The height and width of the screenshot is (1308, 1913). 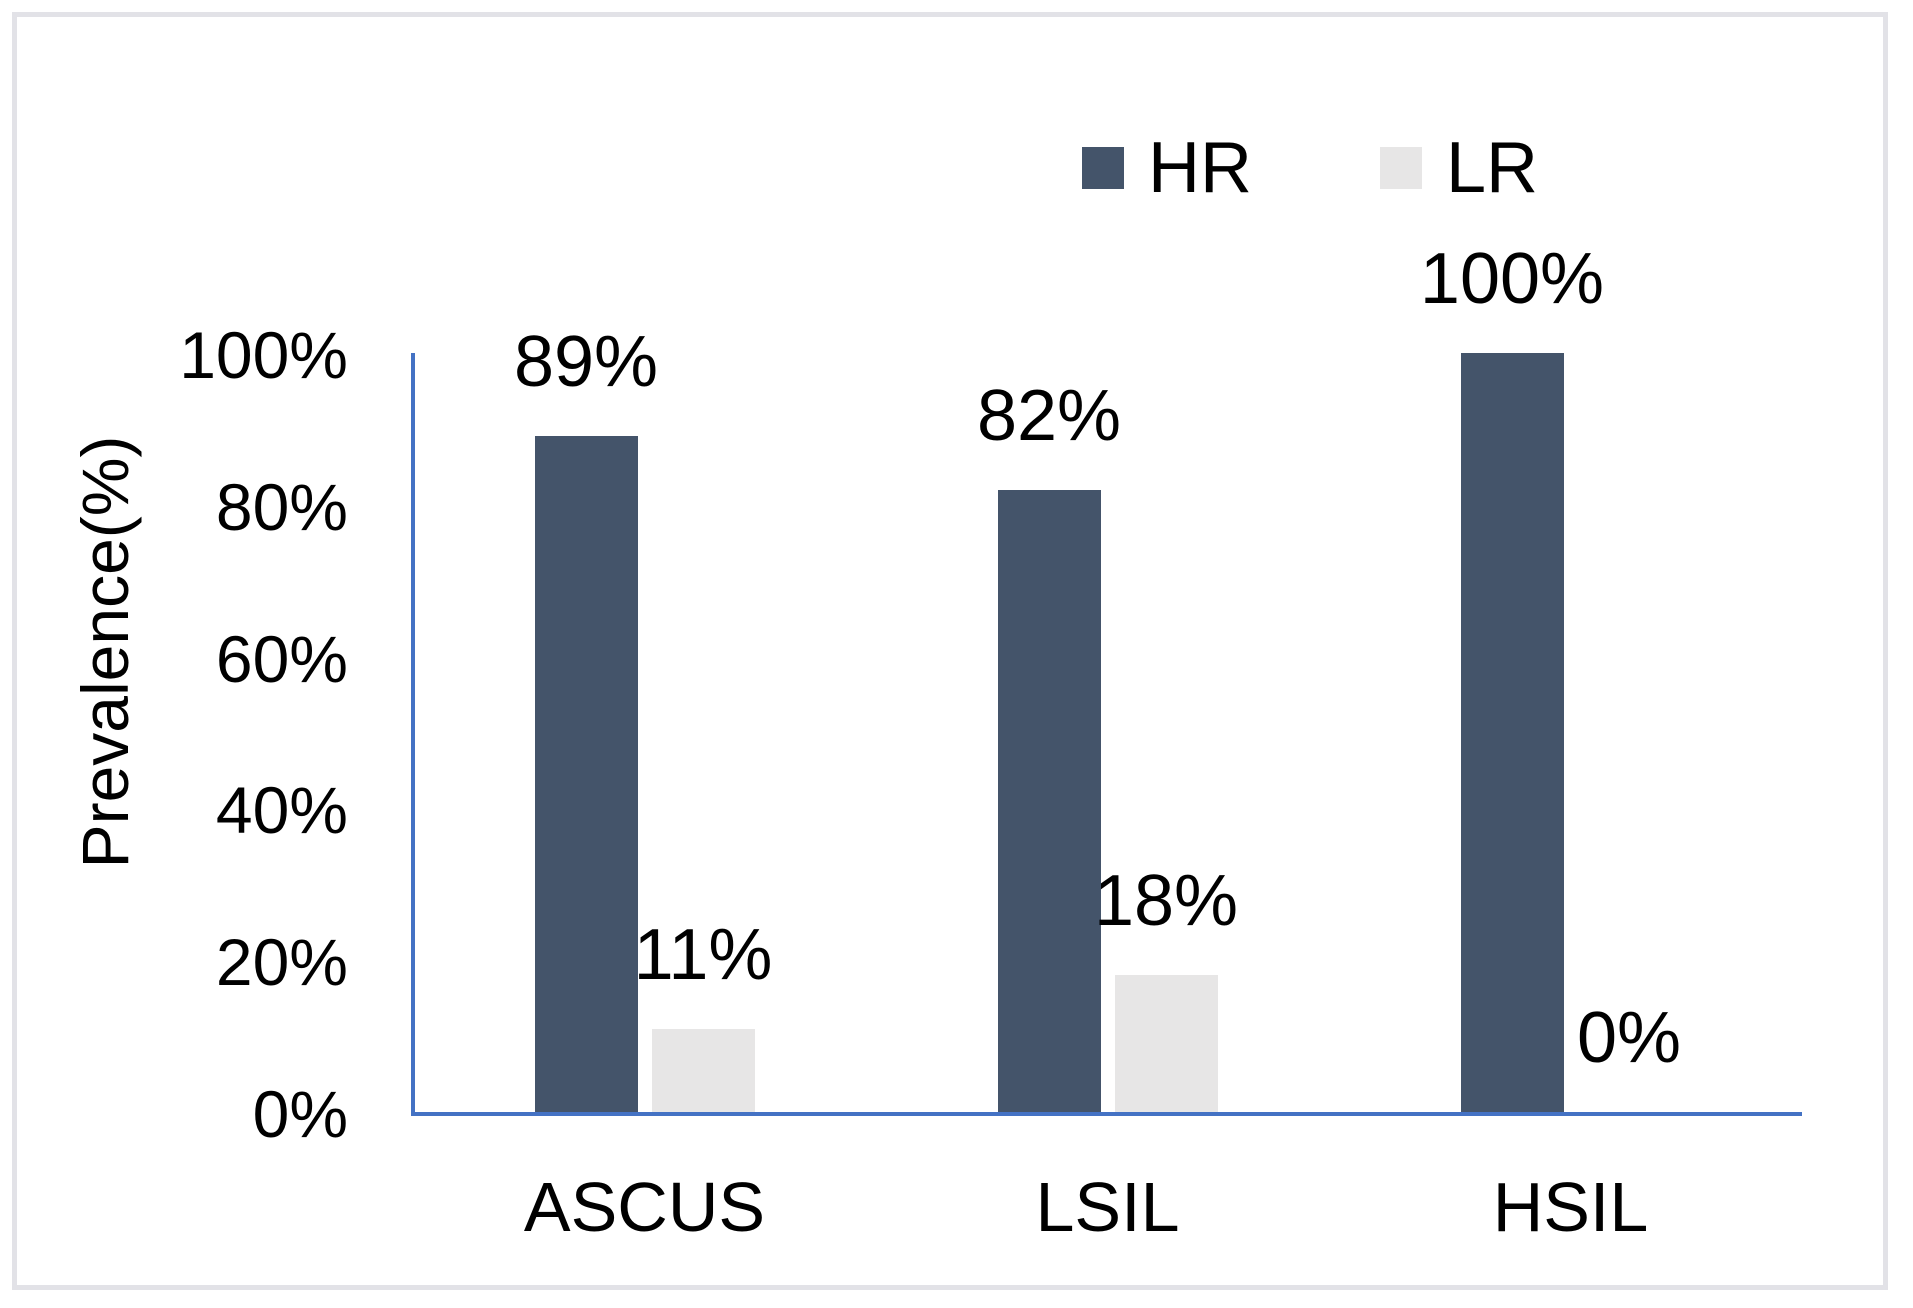 I want to click on data-label-hr-lsil: 82%, so click(x=1049, y=415).